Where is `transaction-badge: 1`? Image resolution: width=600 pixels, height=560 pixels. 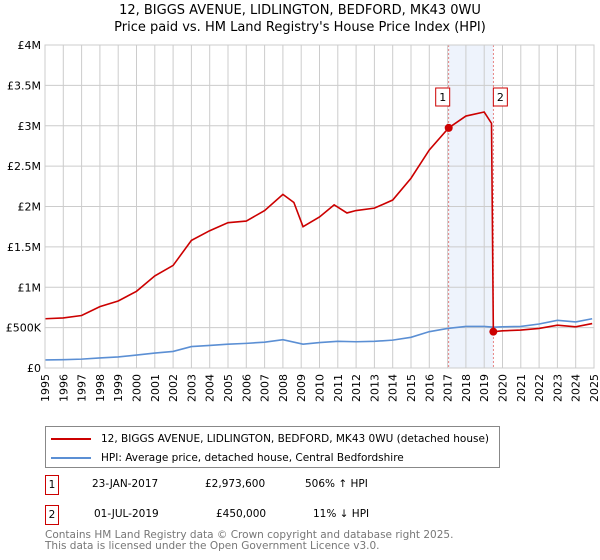
transaction-badge: 1 is located at coordinates (52, 485).